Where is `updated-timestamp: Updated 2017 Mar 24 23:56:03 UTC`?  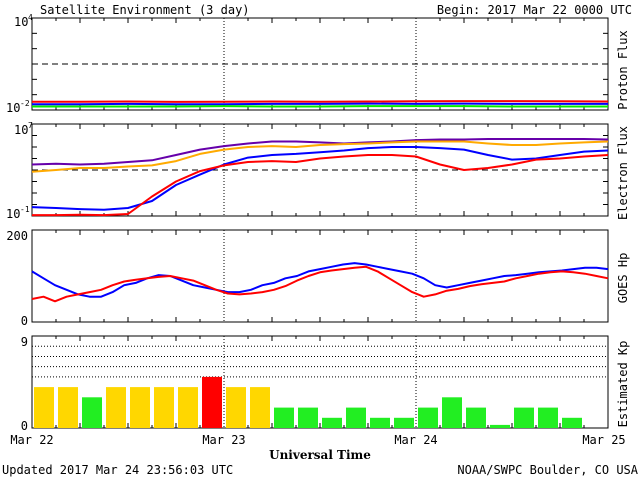
updated-timestamp: Updated 2017 Mar 24 23:56:03 UTC is located at coordinates (117, 470).